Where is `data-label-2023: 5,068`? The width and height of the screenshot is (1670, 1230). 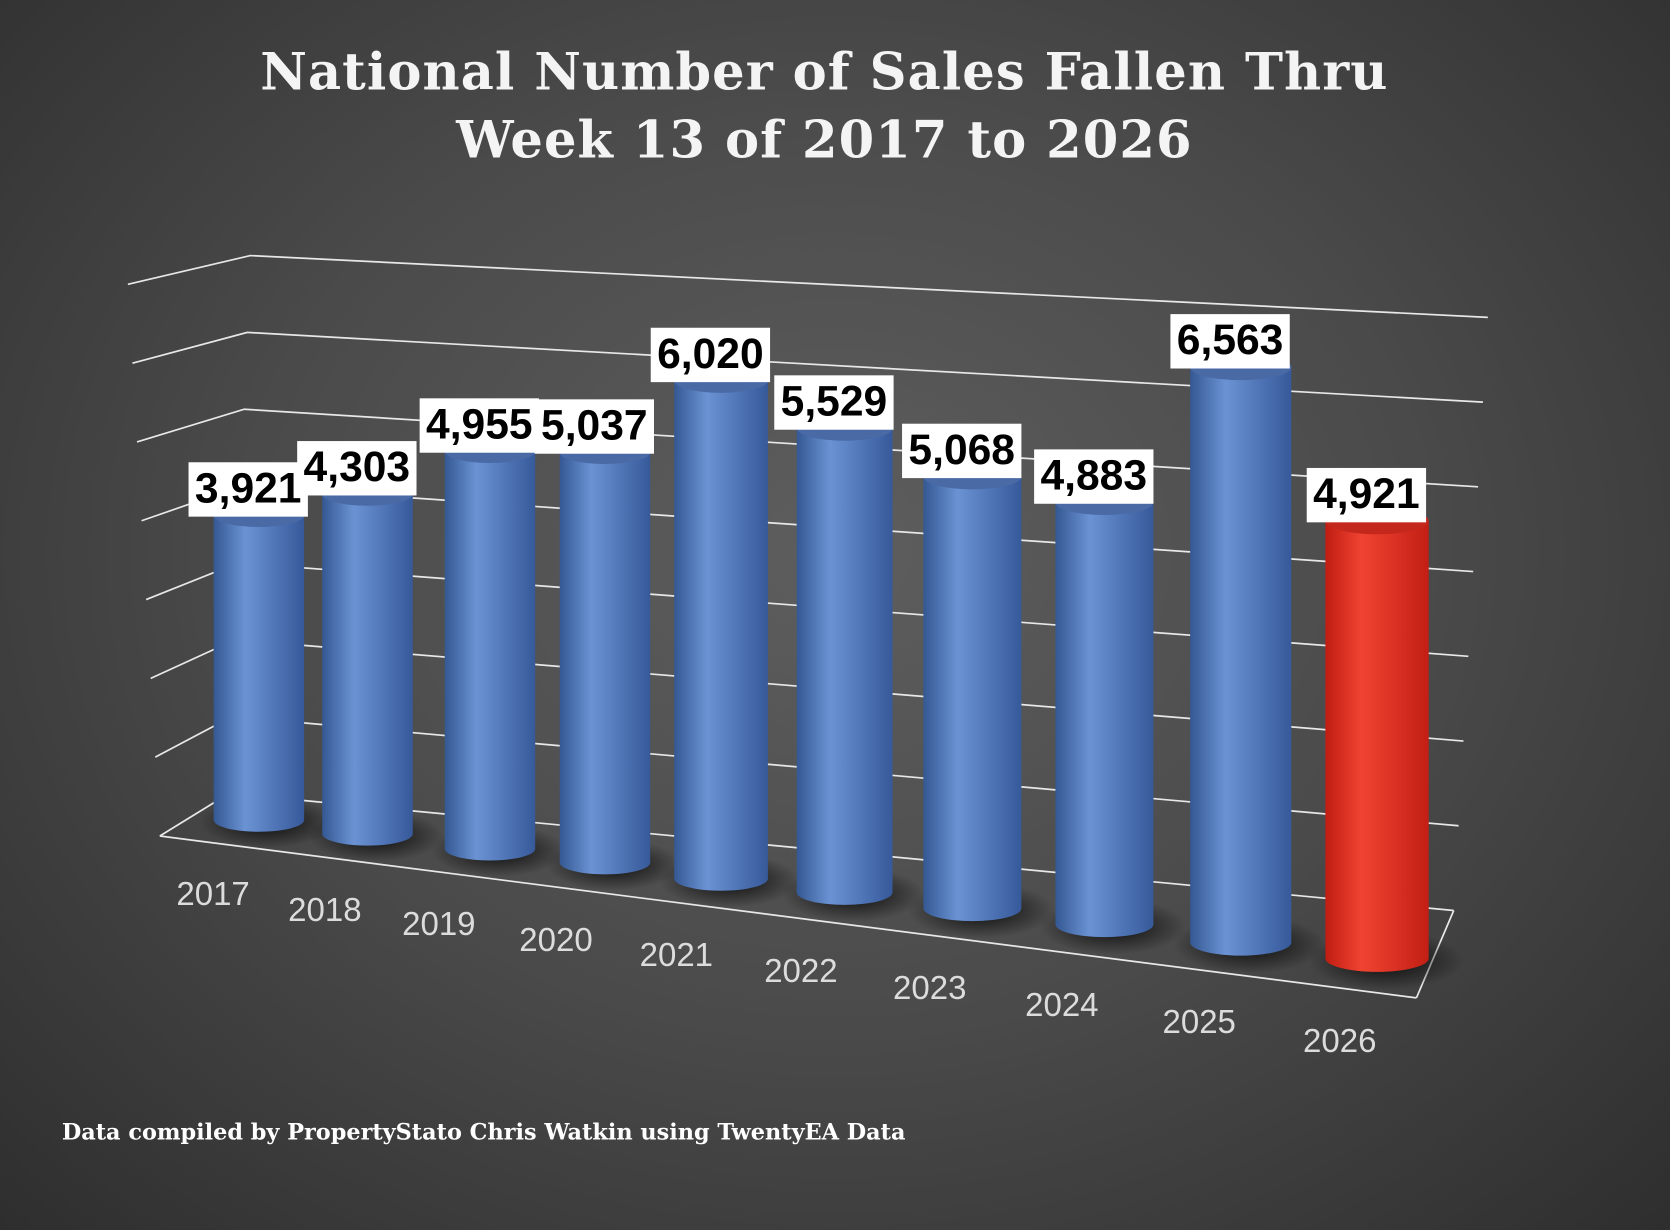
data-label-2023: 5,068 is located at coordinates (962, 451).